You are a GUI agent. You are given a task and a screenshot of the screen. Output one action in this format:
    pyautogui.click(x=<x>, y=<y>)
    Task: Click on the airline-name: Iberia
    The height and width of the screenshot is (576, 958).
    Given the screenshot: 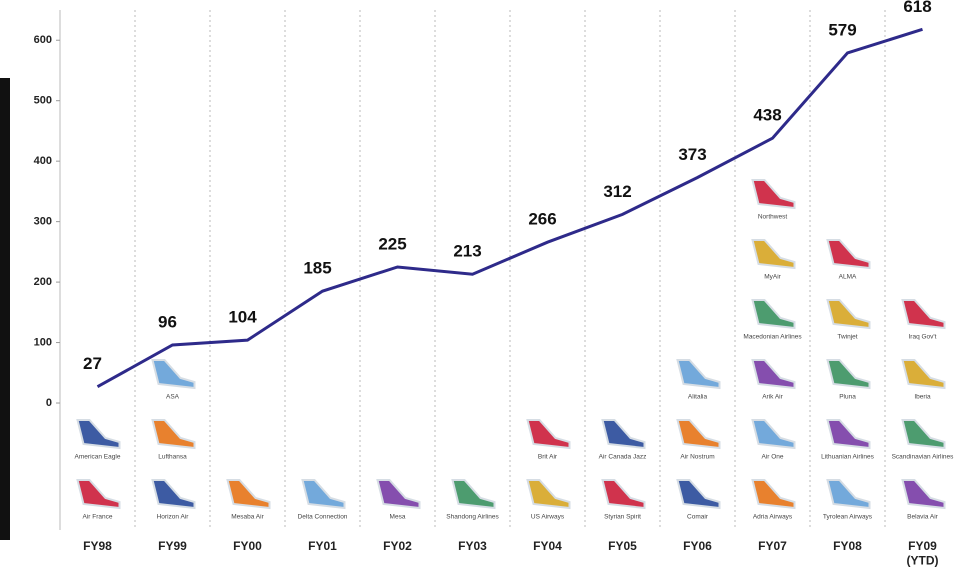 What is the action you would take?
    pyautogui.click(x=922, y=397)
    